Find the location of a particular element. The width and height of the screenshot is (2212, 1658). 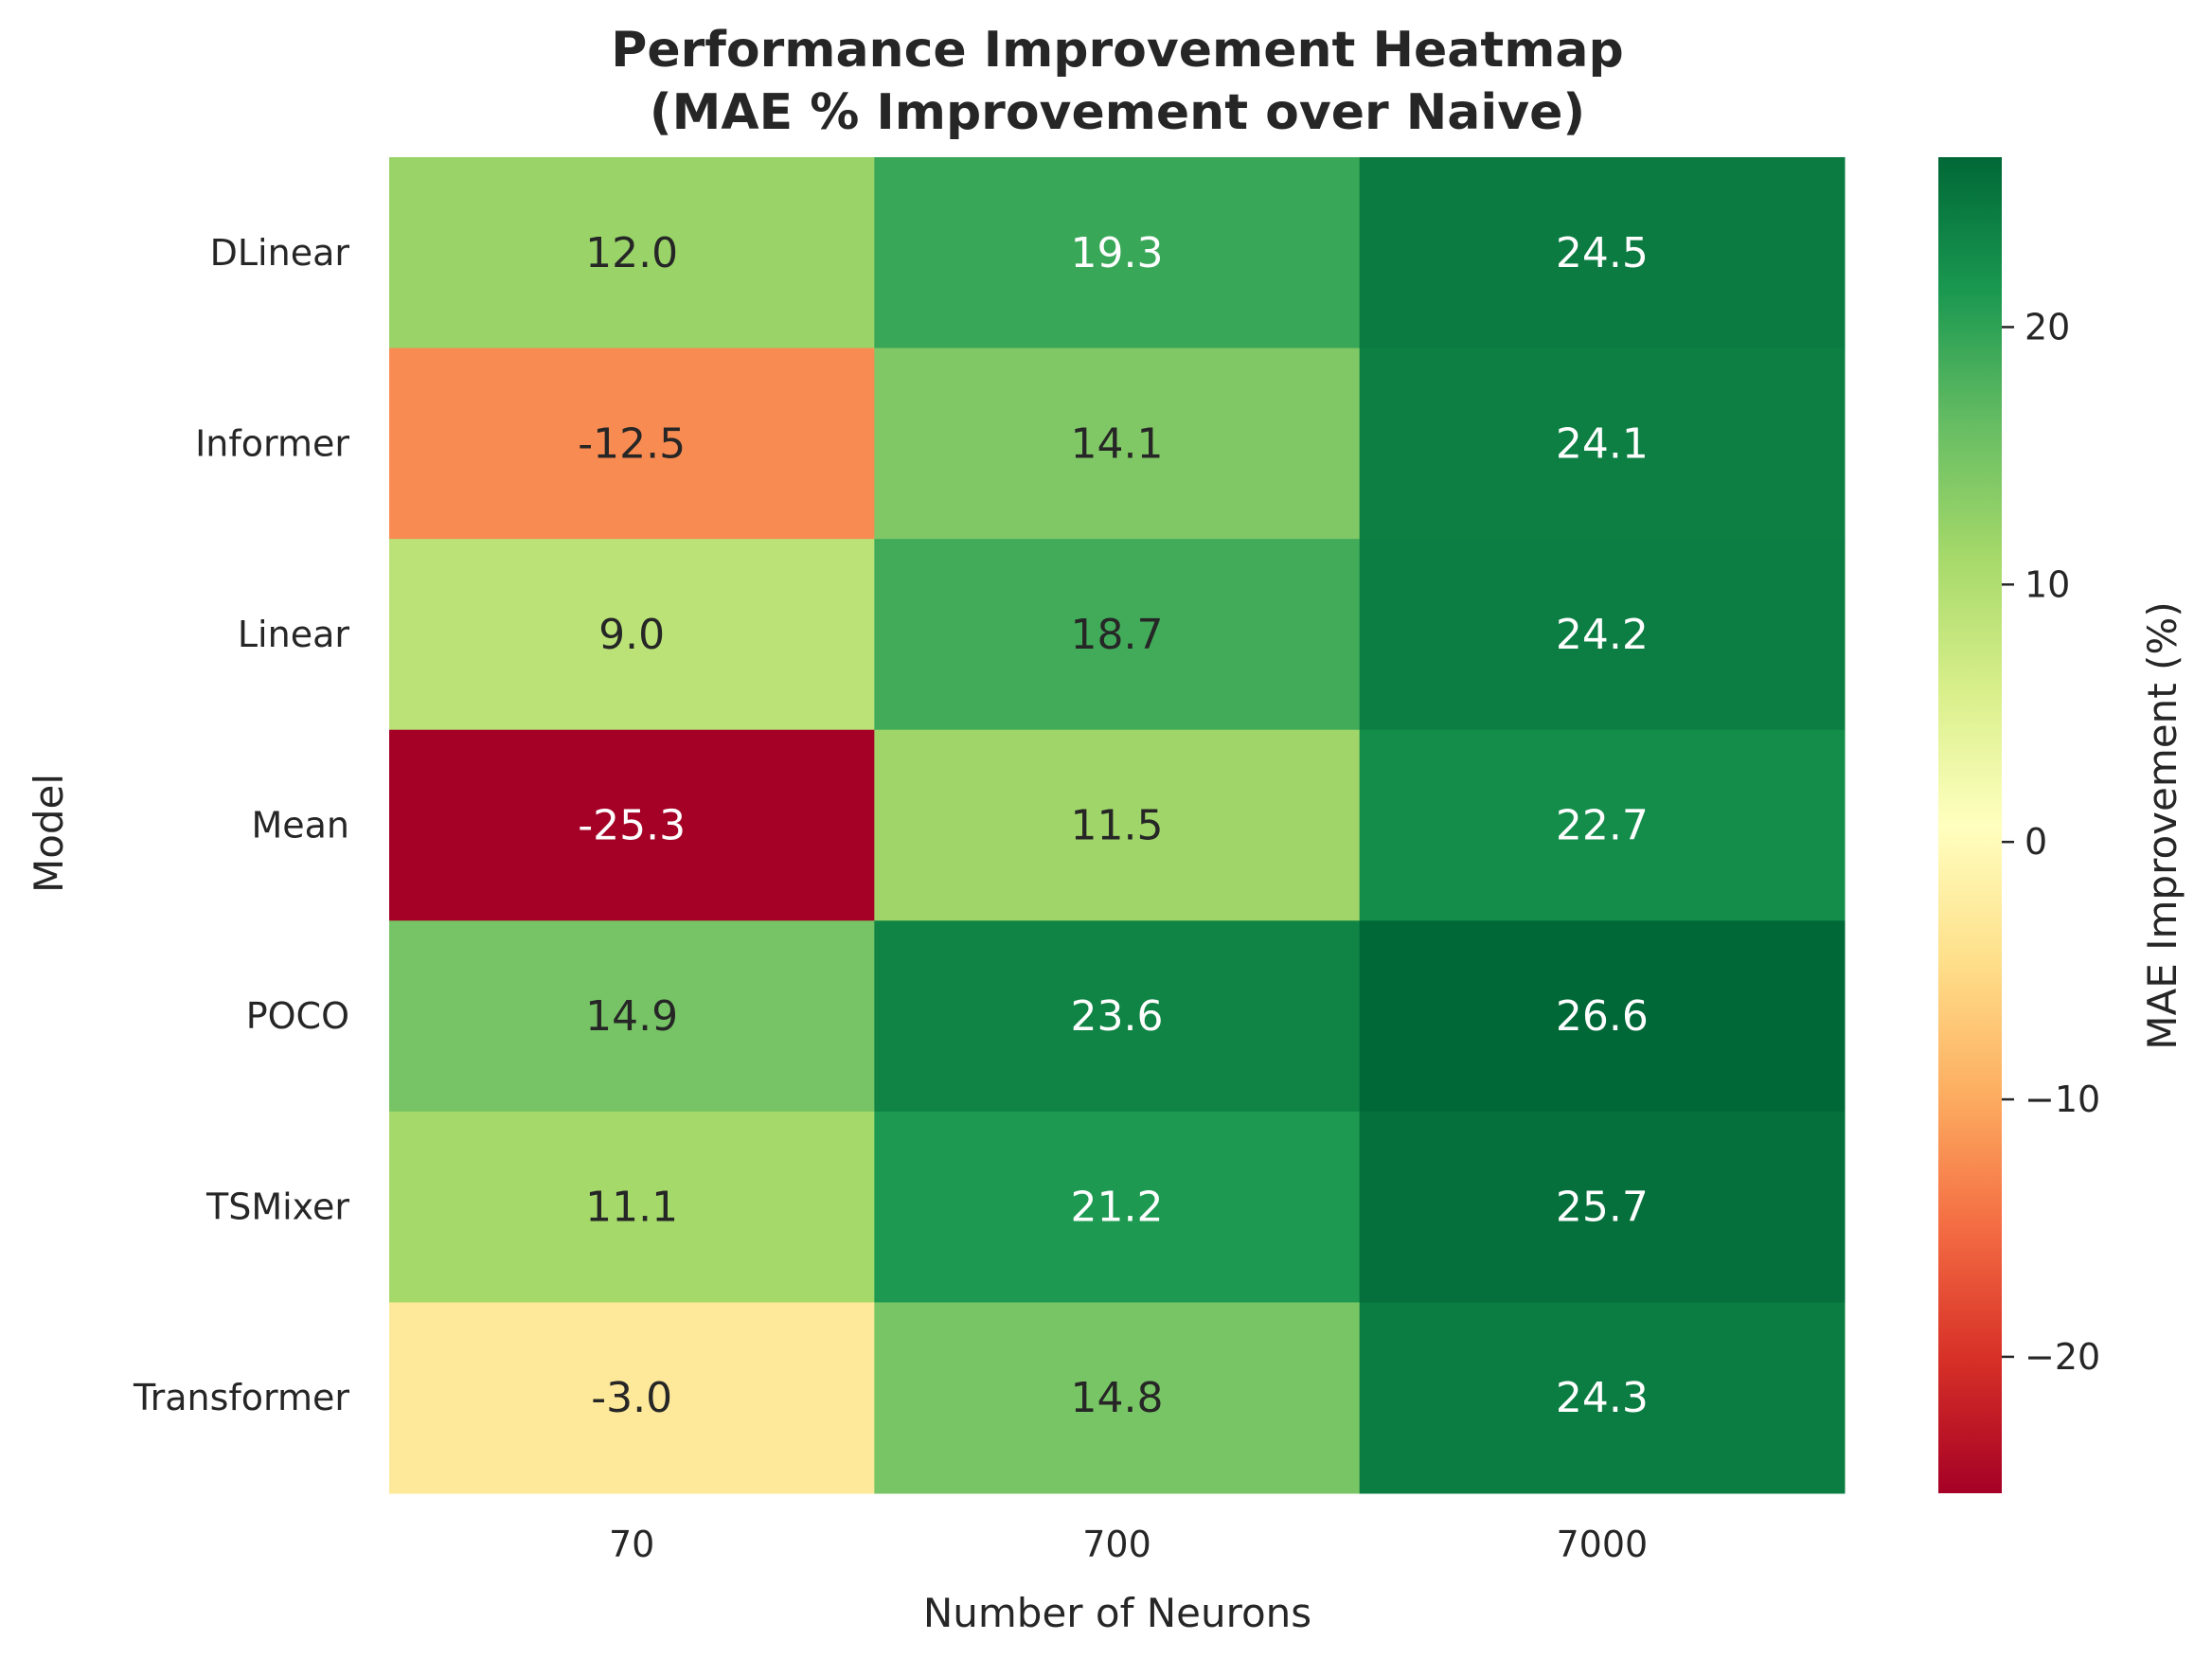

y-tick-label: Mean is located at coordinates (300, 826).